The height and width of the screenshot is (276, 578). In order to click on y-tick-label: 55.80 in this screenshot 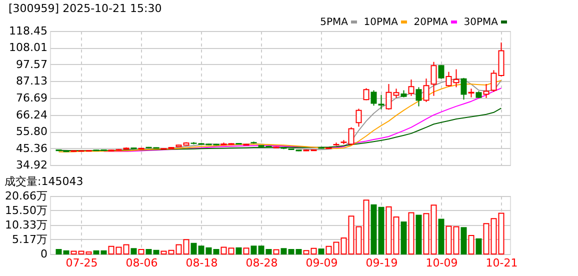, I will do `click(32, 131)`.